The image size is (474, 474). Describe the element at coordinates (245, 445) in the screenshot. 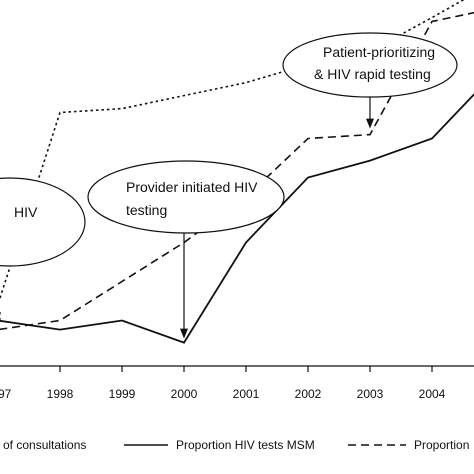

I see `legend-label: Proportion HIV tests MSM` at that location.